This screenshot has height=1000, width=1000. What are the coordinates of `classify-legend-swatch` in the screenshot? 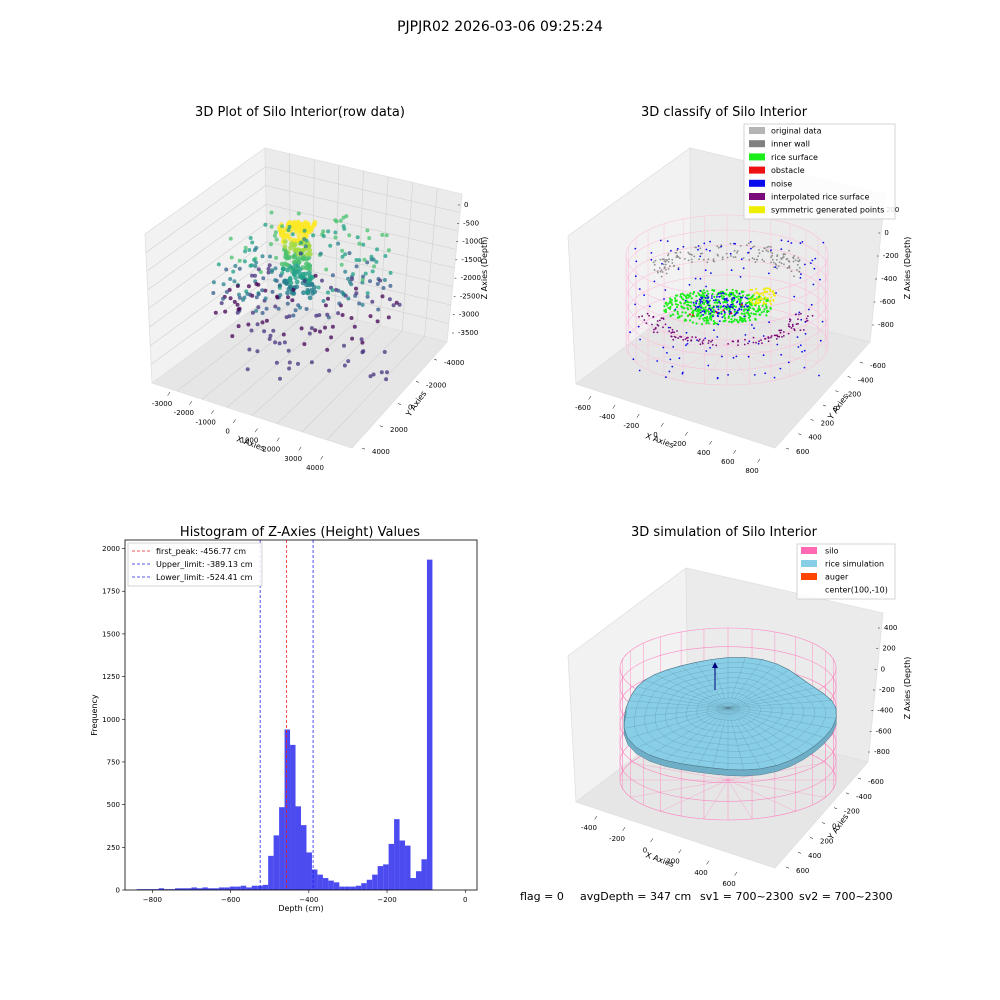 It's located at (757, 183).